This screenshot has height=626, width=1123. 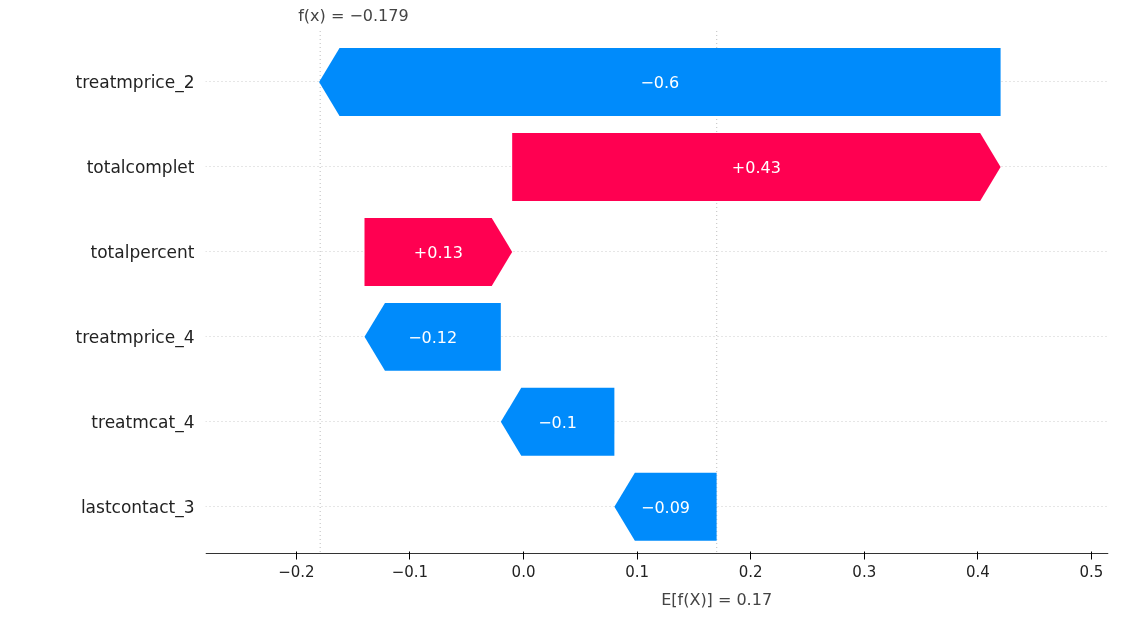 What do you see at coordinates (137, 507) in the screenshot?
I see `y-tick-label: lastcontact_3` at bounding box center [137, 507].